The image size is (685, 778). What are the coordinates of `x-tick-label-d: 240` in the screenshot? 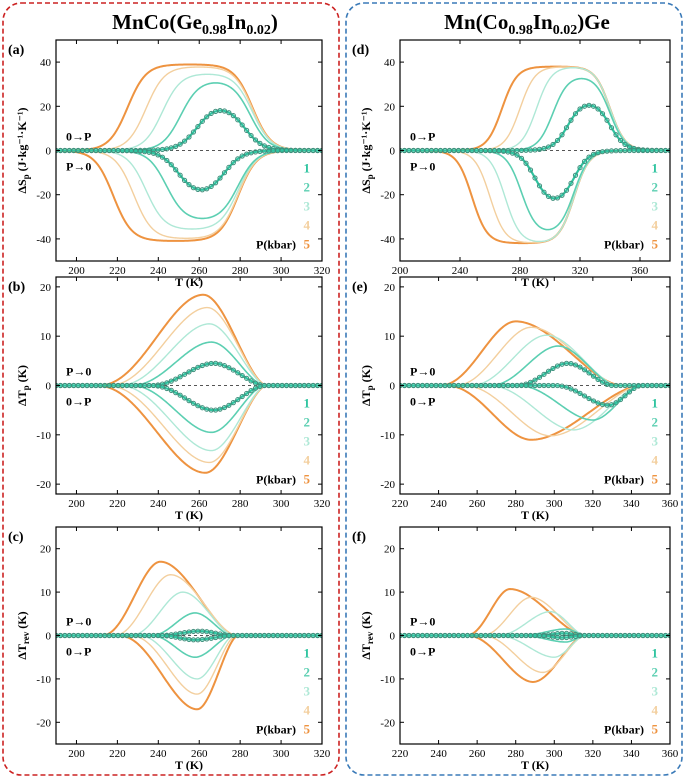 It's located at (460, 271).